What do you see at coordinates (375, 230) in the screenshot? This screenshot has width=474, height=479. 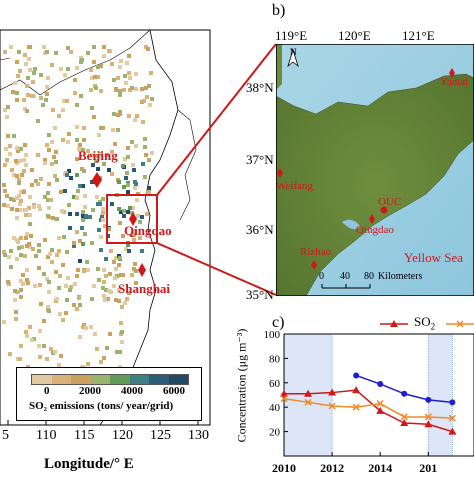 I see `place-qingdao: Qingdao` at bounding box center [375, 230].